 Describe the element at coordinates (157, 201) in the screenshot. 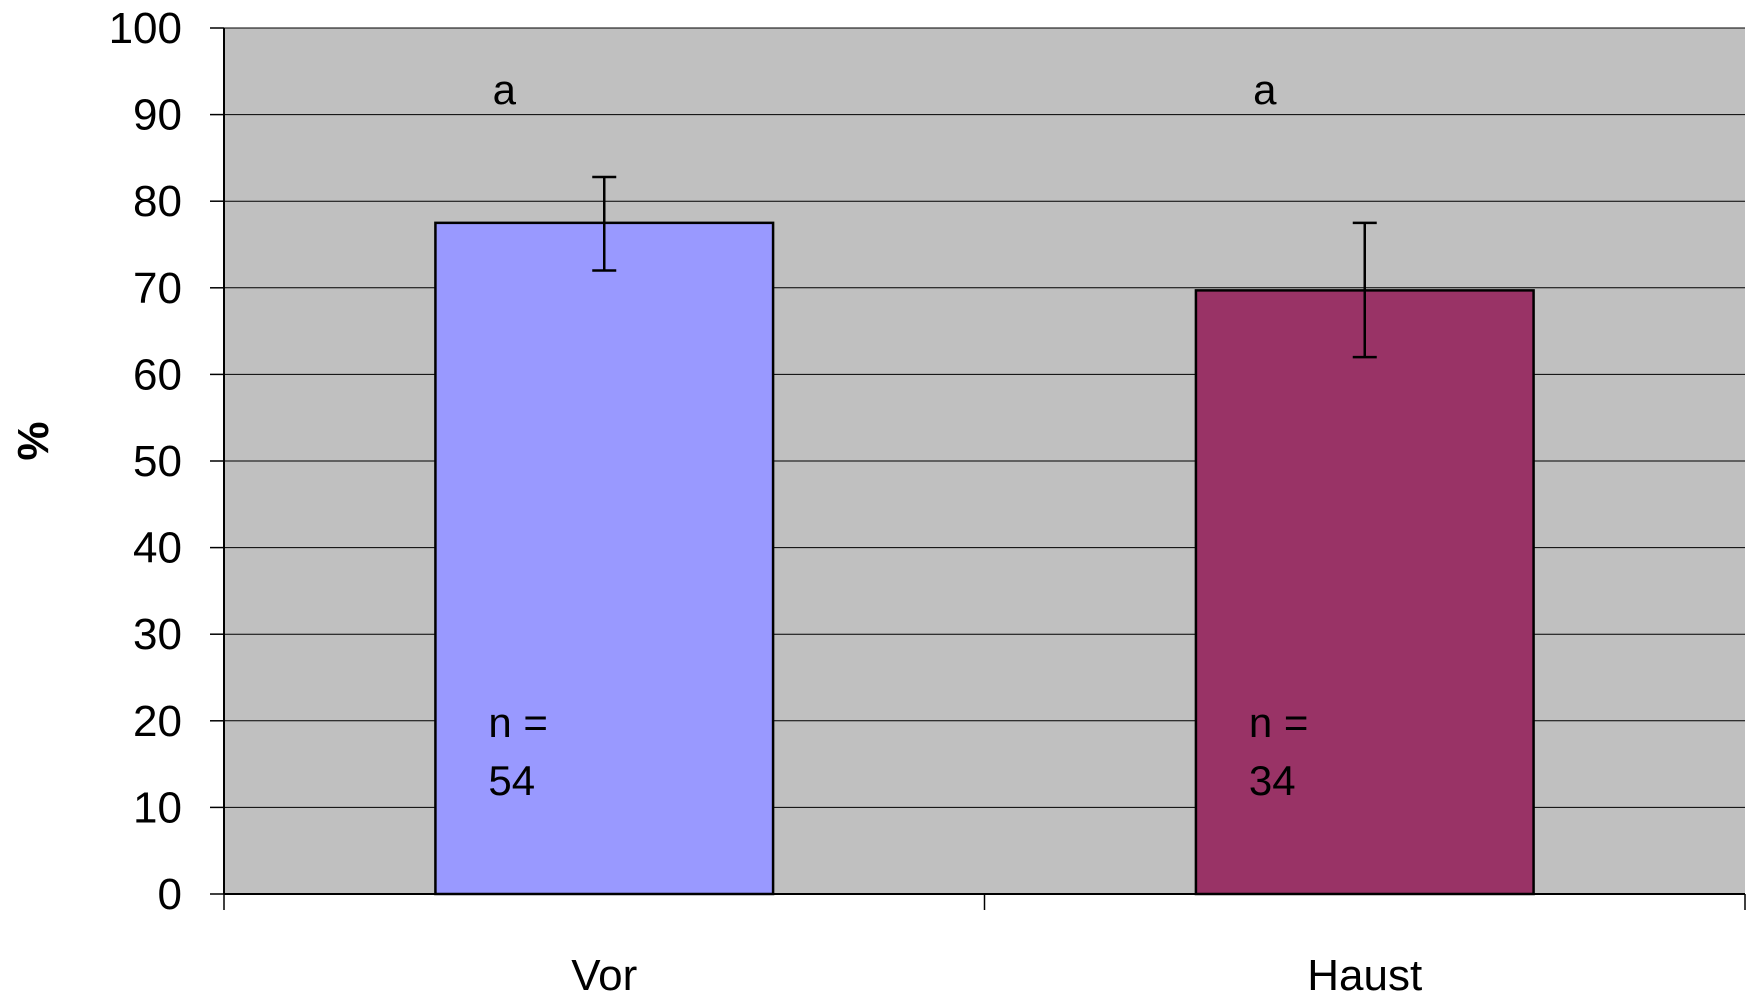

I see `y-tick-label: 80` at that location.